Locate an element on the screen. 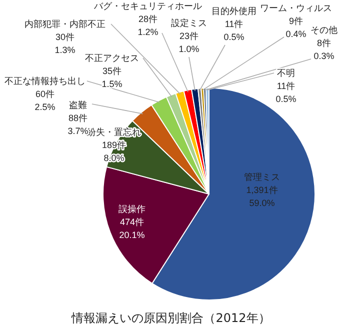 The width and height of the screenshot is (342, 330). slice-label: 盗難 is located at coordinates (78, 105).